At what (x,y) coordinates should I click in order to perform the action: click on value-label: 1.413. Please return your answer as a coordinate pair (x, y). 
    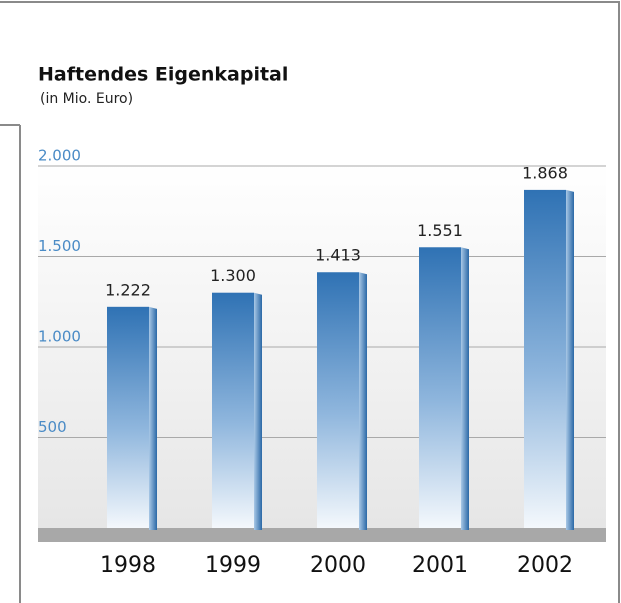
    Looking at the image, I should click on (338, 255).